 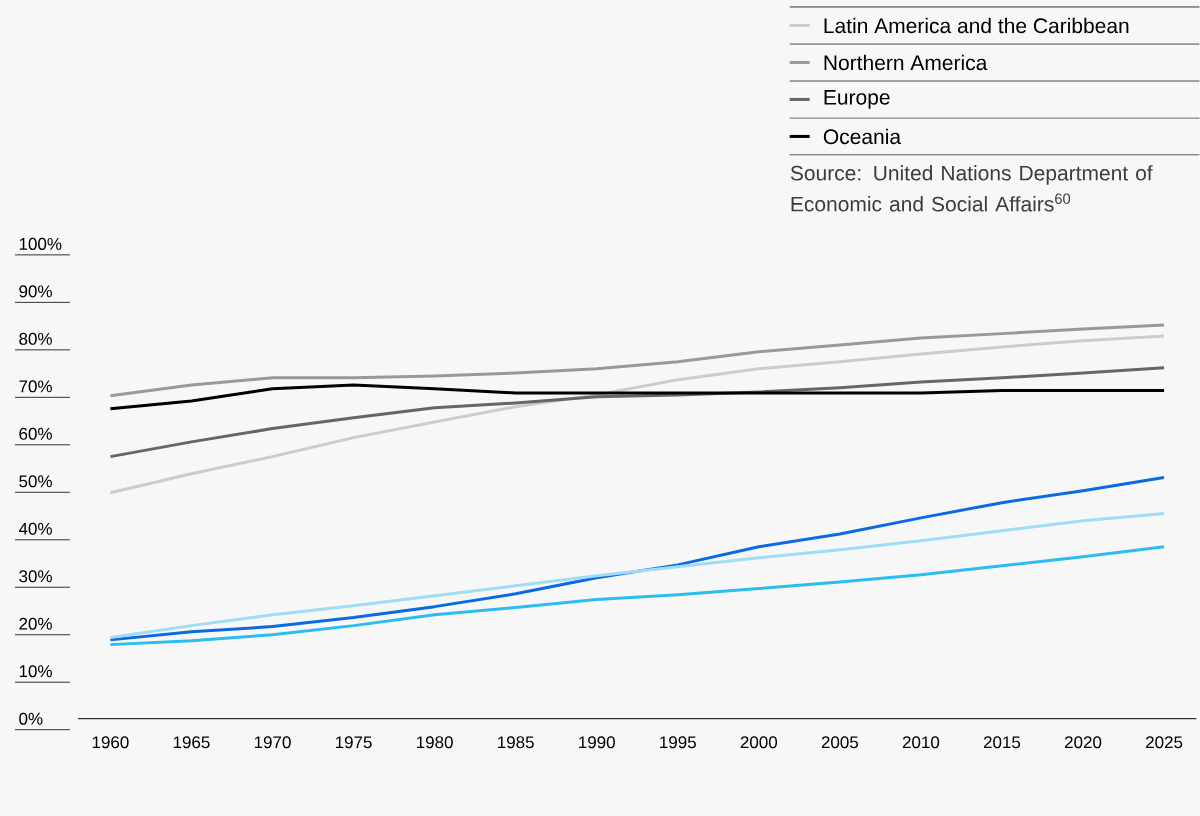 What do you see at coordinates (906, 62) in the screenshot?
I see `legend-label: Northern America` at bounding box center [906, 62].